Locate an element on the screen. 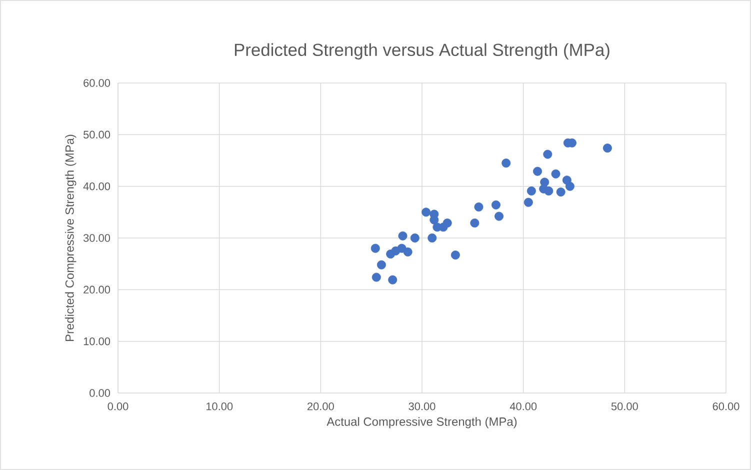  y-tick-label: 0.00 is located at coordinates (100, 393).